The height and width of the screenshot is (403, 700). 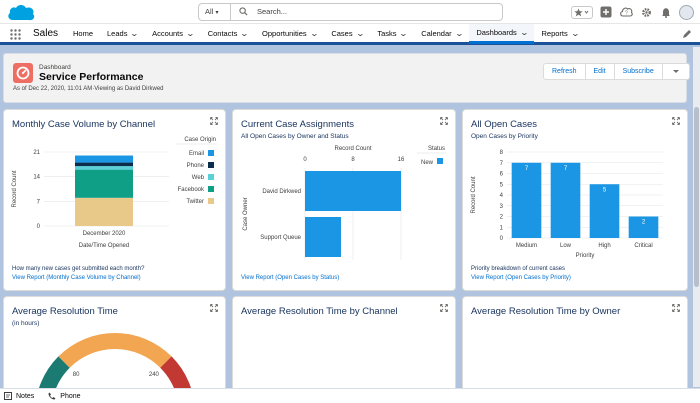 I want to click on y-axis-title: Case Owner, so click(x=246, y=213).